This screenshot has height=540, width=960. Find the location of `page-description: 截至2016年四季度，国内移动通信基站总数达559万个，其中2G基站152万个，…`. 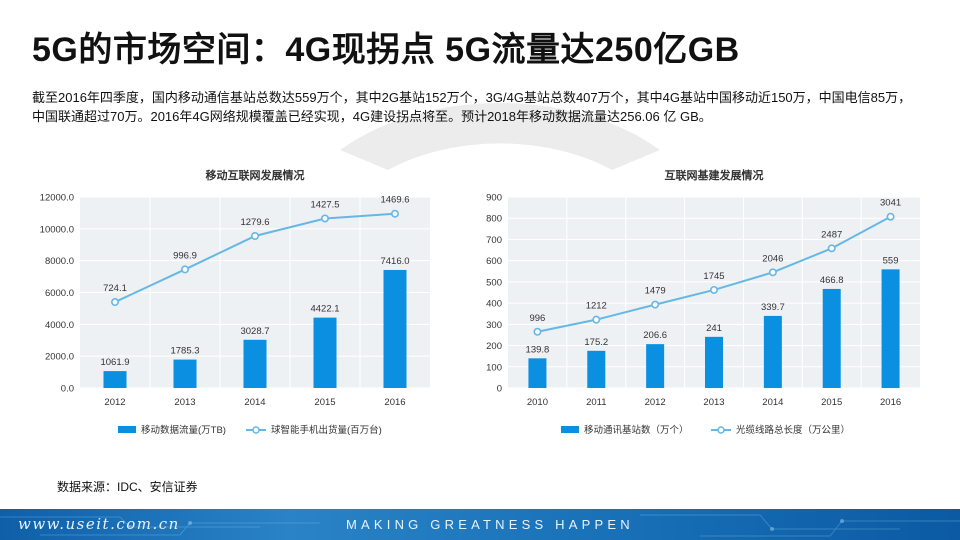

page-description: 截至2016年四季度，国内移动通信基站总数达559万个，其中2G基站152万个，… is located at coordinates (472, 107).